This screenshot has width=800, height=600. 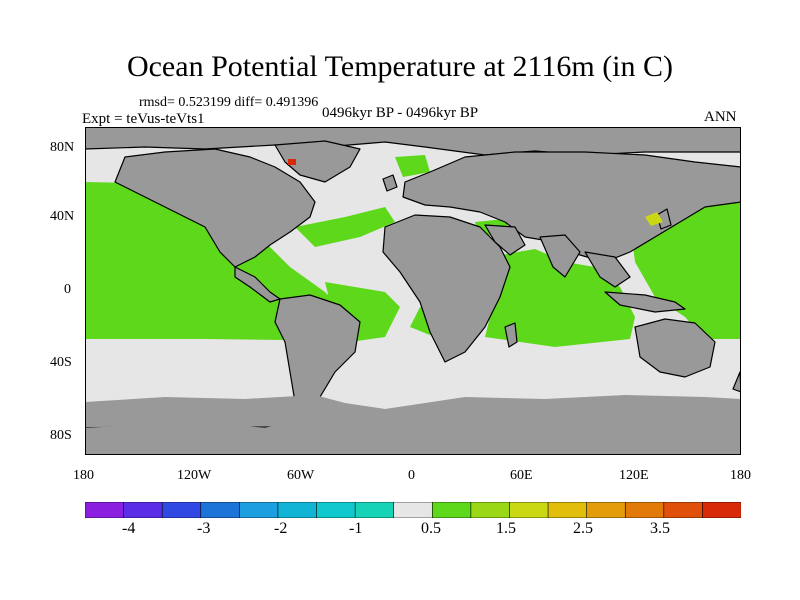 I want to click on colorbar-label: 3.5, so click(x=660, y=528).